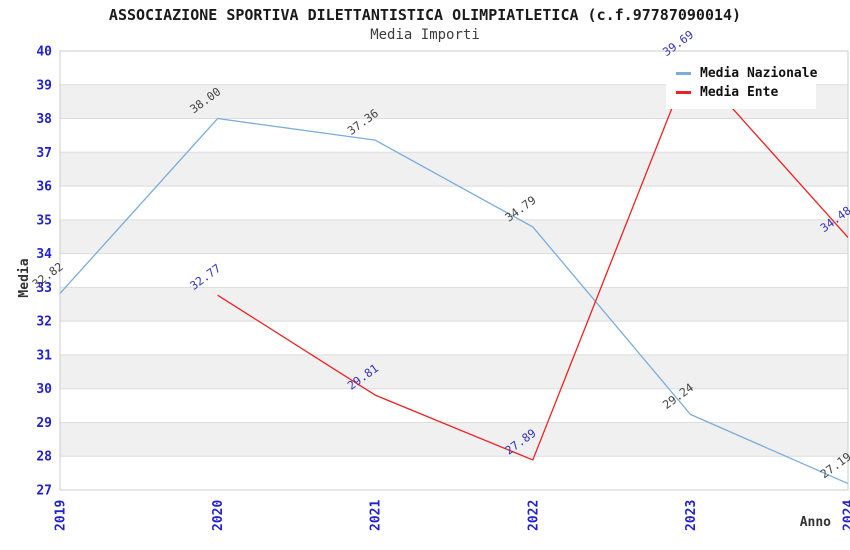  I want to click on y-tick-label: 28, so click(44, 457).